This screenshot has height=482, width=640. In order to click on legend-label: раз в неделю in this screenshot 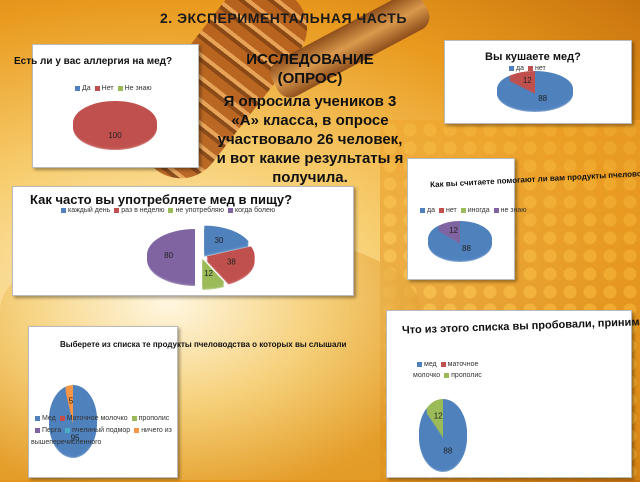, I will do `click(143, 210)`.